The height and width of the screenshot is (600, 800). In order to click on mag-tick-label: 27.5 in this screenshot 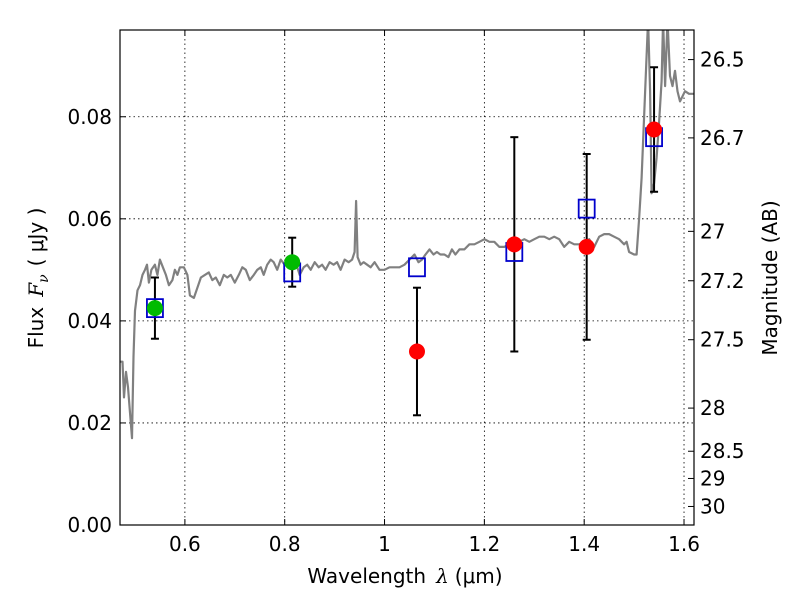, I will do `click(722, 340)`.